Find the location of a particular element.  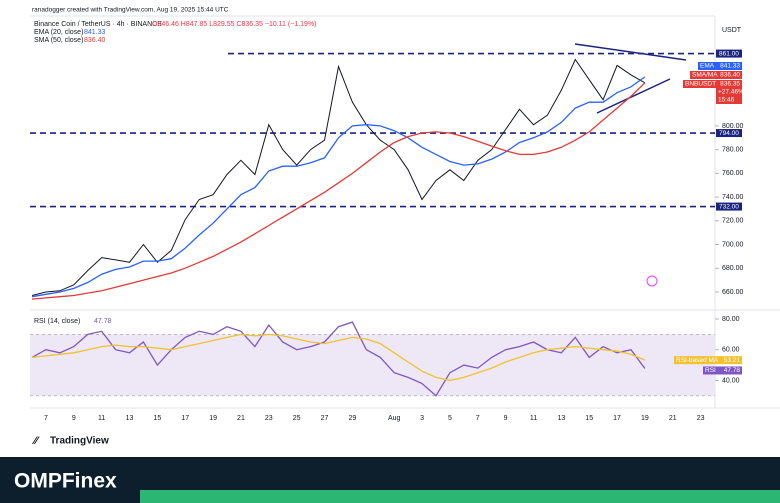

event-icon is located at coordinates (652, 281).